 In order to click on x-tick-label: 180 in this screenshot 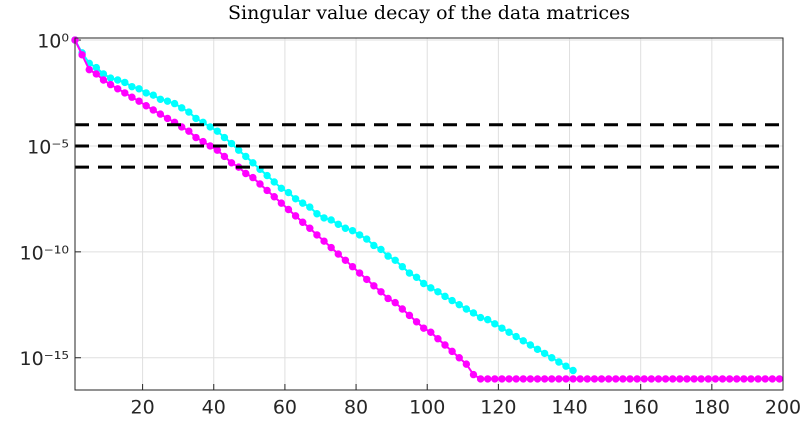, I will do `click(712, 408)`.